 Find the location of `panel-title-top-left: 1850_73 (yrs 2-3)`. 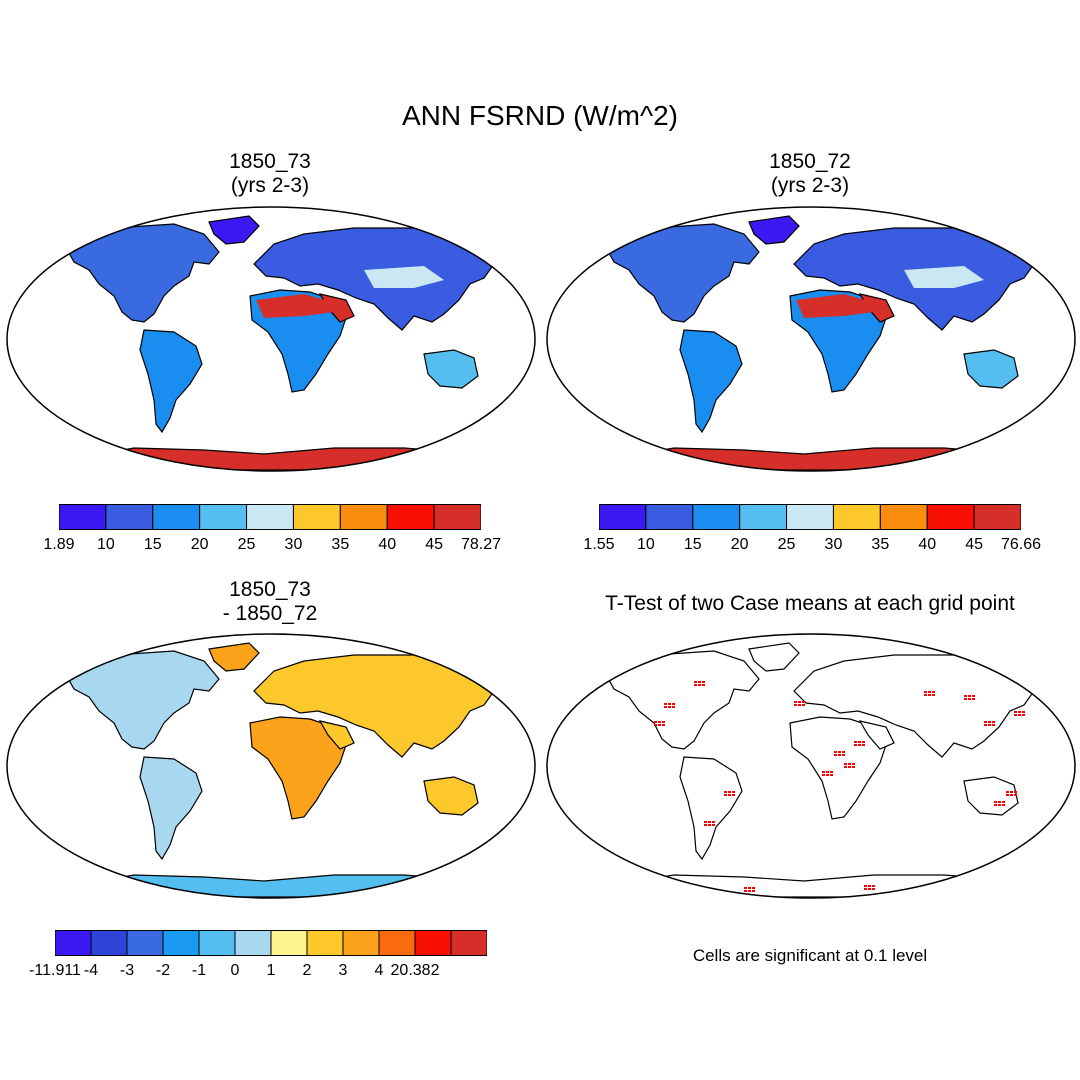

panel-title-top-left: 1850_73 (yrs 2-3) is located at coordinates (270, 173).